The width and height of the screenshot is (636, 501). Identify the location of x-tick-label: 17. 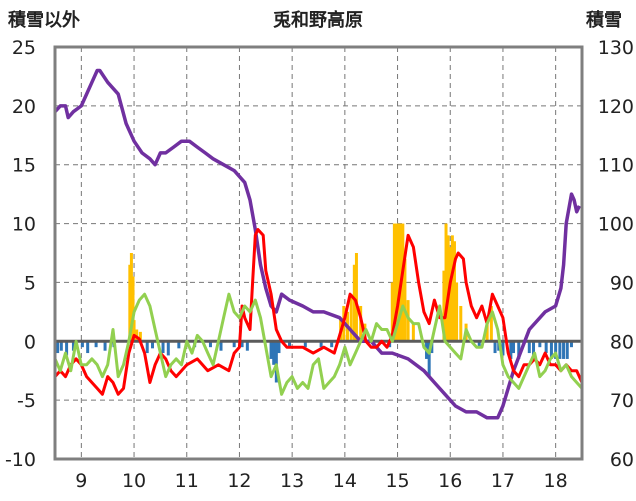
(503, 481).